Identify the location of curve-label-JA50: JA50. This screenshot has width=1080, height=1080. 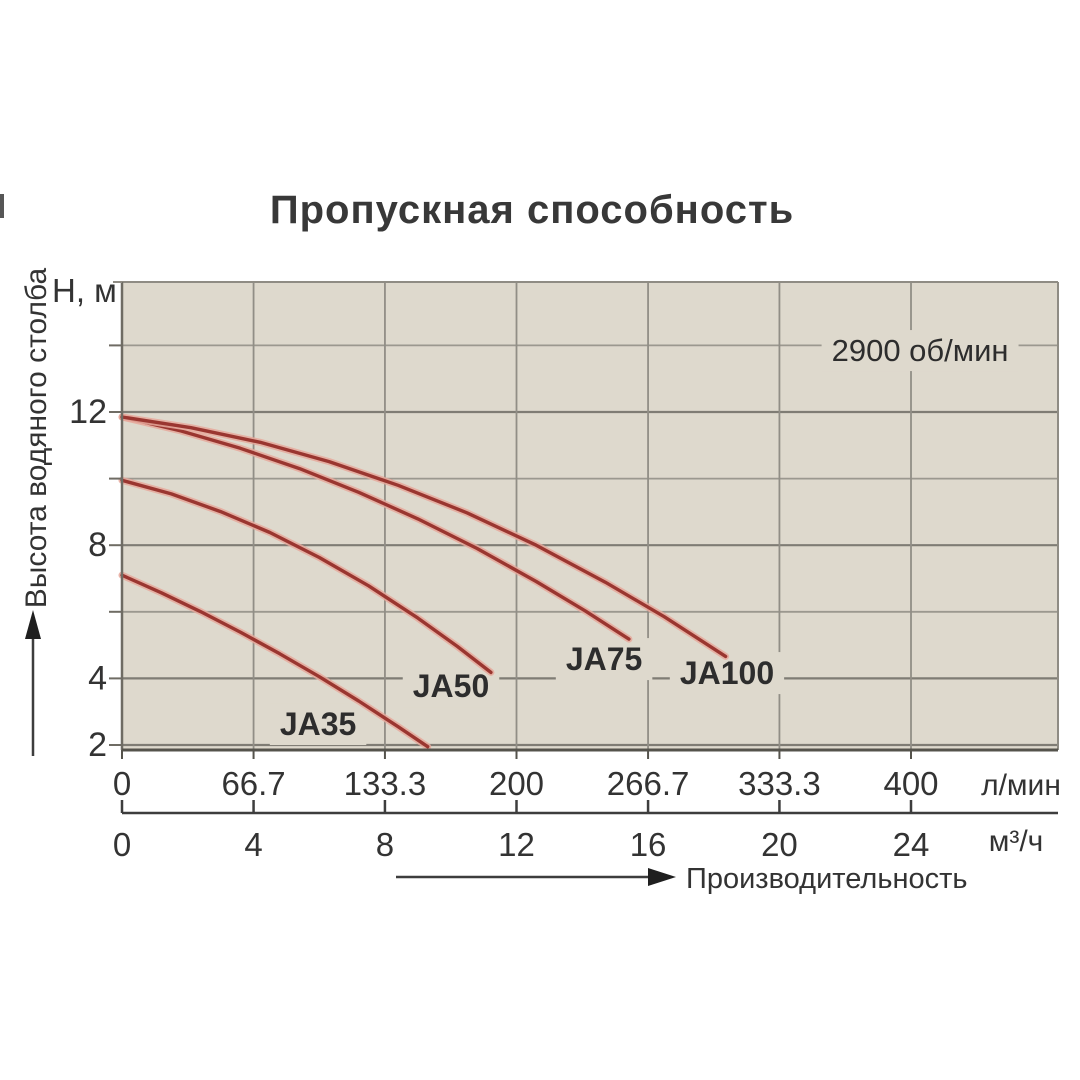
(451, 686).